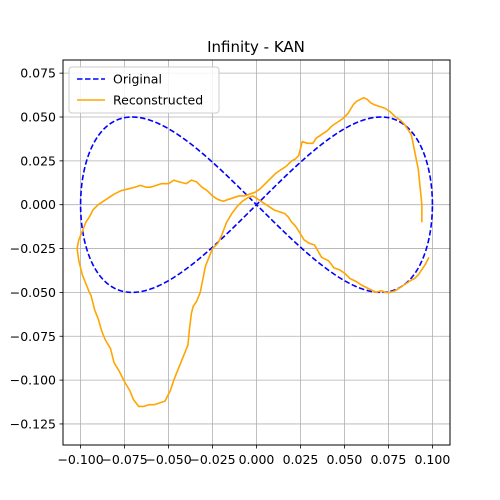  Describe the element at coordinates (38, 73) in the screenshot. I see `y-tick-label: 0.075` at that location.